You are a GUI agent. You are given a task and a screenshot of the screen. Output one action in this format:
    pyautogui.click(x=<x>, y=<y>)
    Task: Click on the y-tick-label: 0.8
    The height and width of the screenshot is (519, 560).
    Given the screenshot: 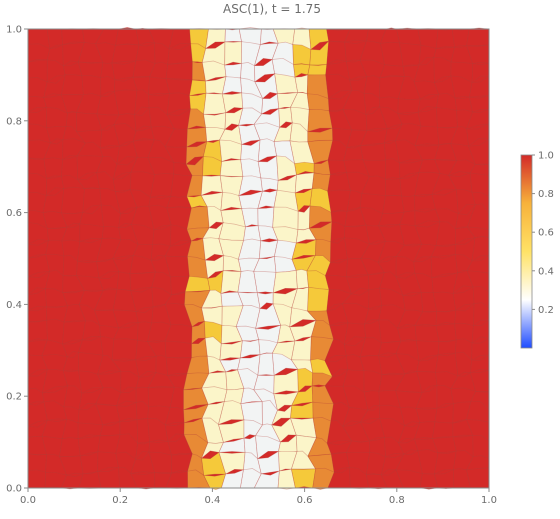 What is the action you would take?
    pyautogui.click(x=14, y=121)
    